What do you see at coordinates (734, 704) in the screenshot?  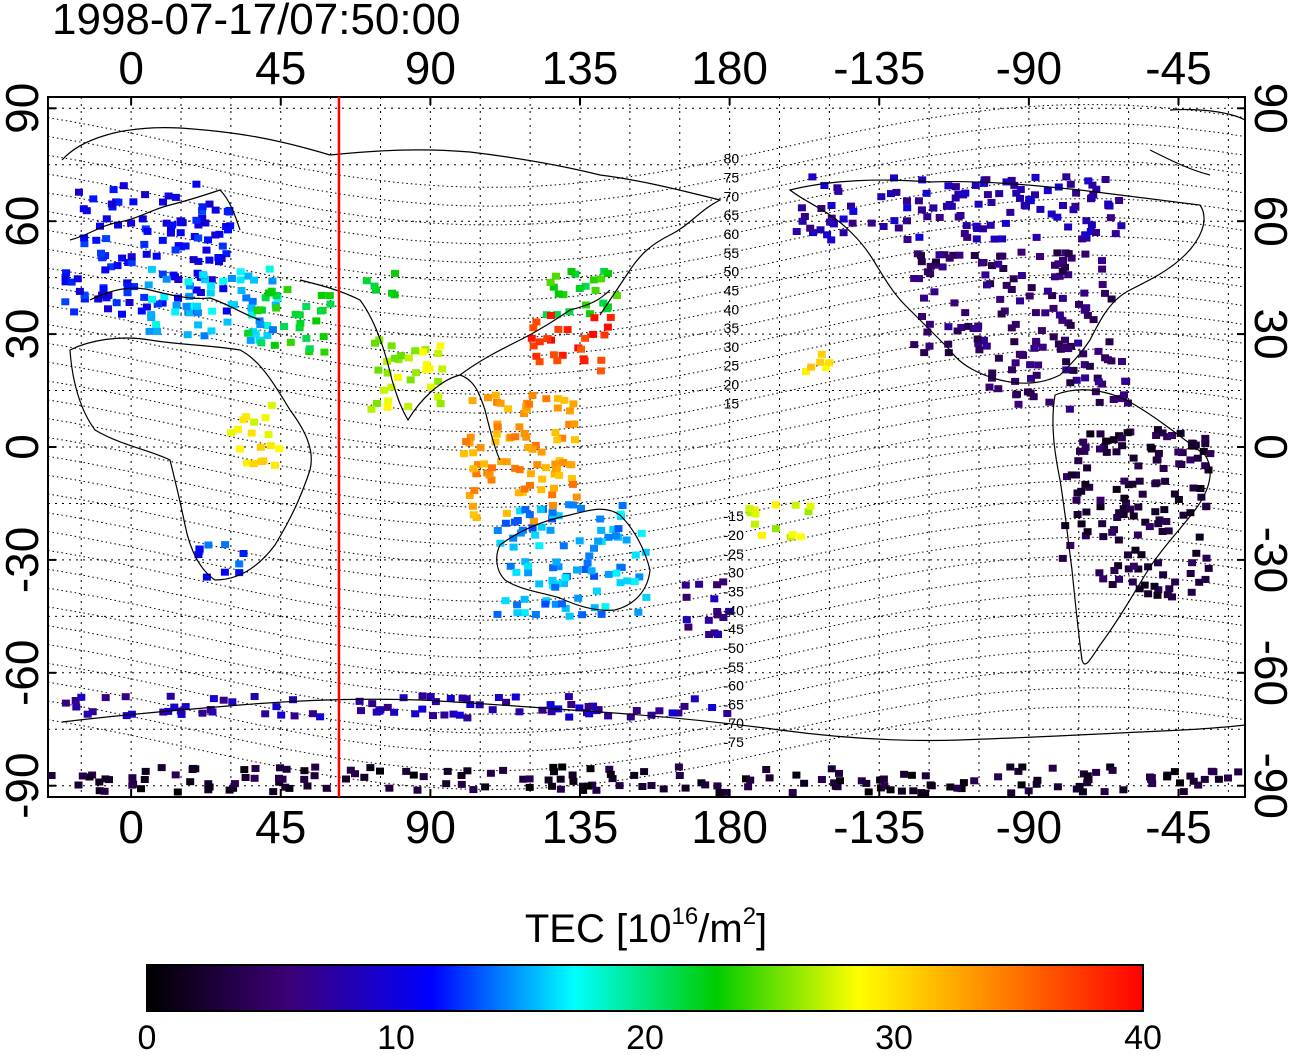 I see `contour-label: -65` at bounding box center [734, 704].